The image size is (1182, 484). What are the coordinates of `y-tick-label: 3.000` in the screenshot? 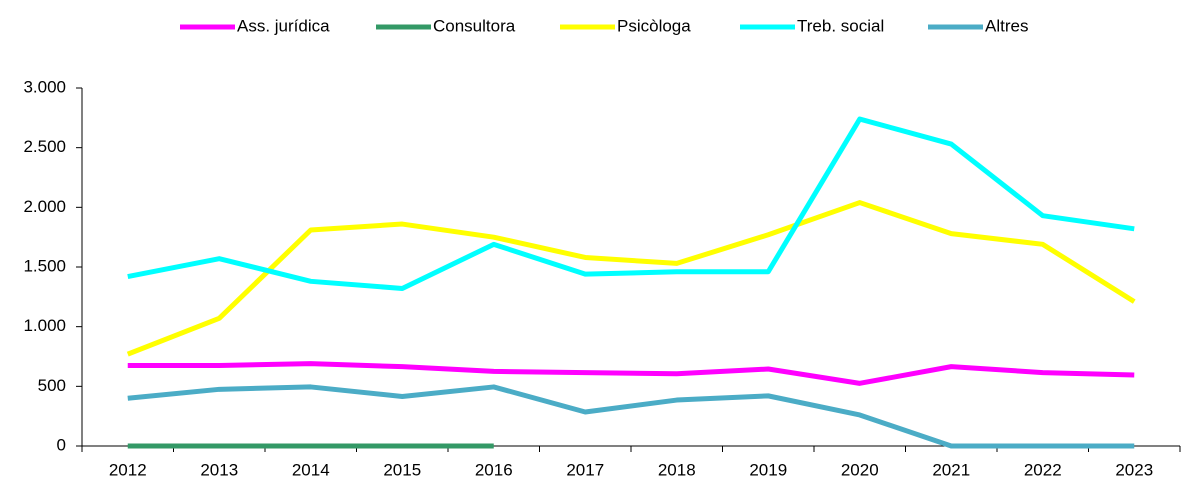 It's located at (44, 86).